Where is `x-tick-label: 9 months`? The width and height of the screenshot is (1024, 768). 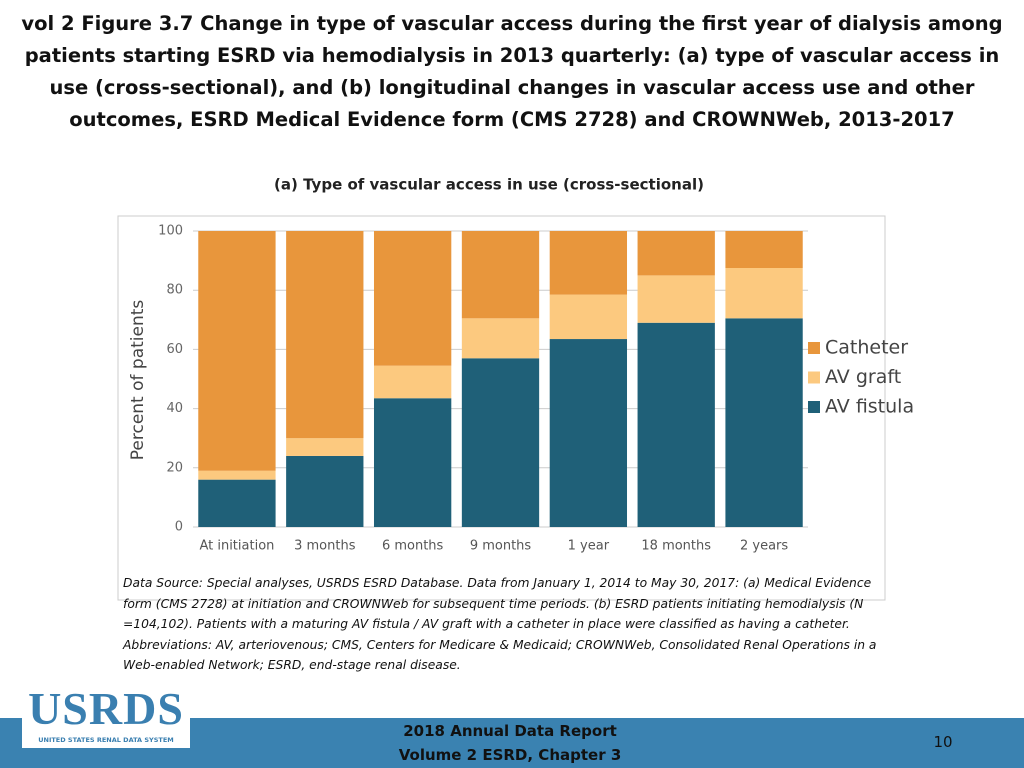
x-tick-label: 9 months is located at coordinates (501, 546).